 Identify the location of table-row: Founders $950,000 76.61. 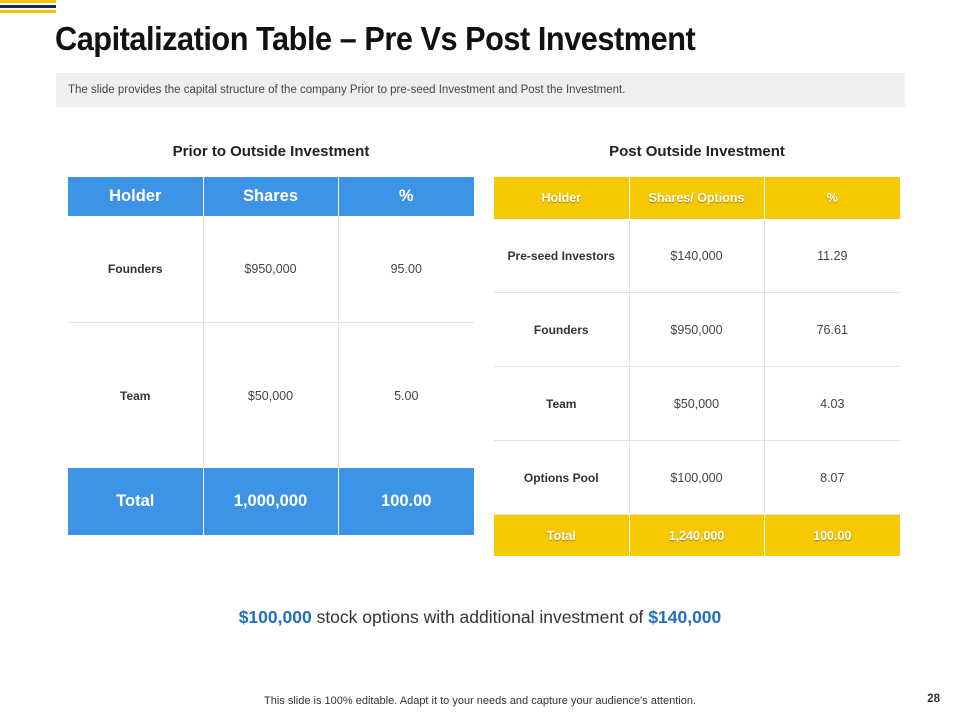
(697, 329).